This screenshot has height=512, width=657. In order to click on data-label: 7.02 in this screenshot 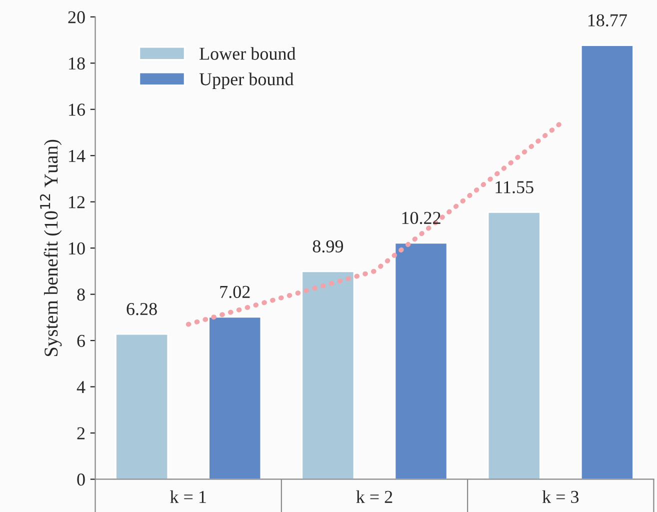, I will do `click(235, 292)`.